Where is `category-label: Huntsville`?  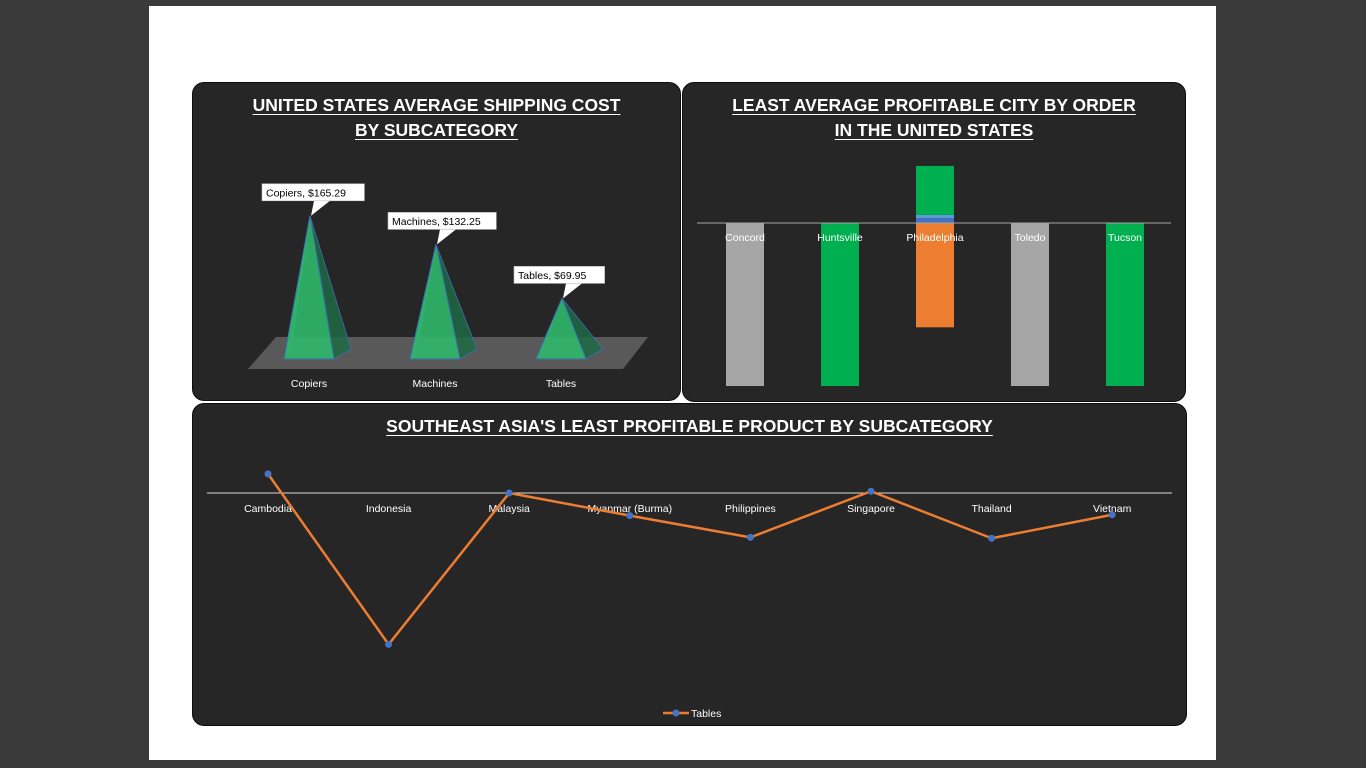
category-label: Huntsville is located at coordinates (840, 238).